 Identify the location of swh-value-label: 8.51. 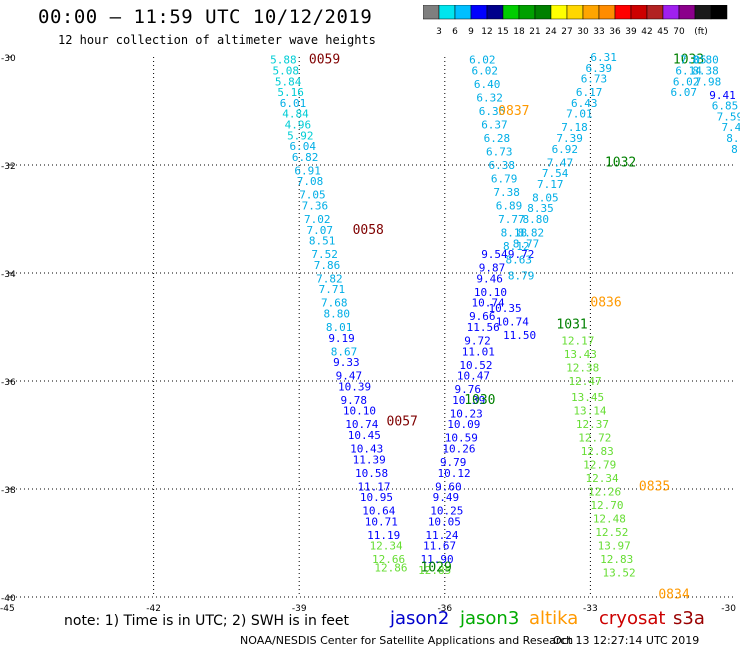
(322, 241).